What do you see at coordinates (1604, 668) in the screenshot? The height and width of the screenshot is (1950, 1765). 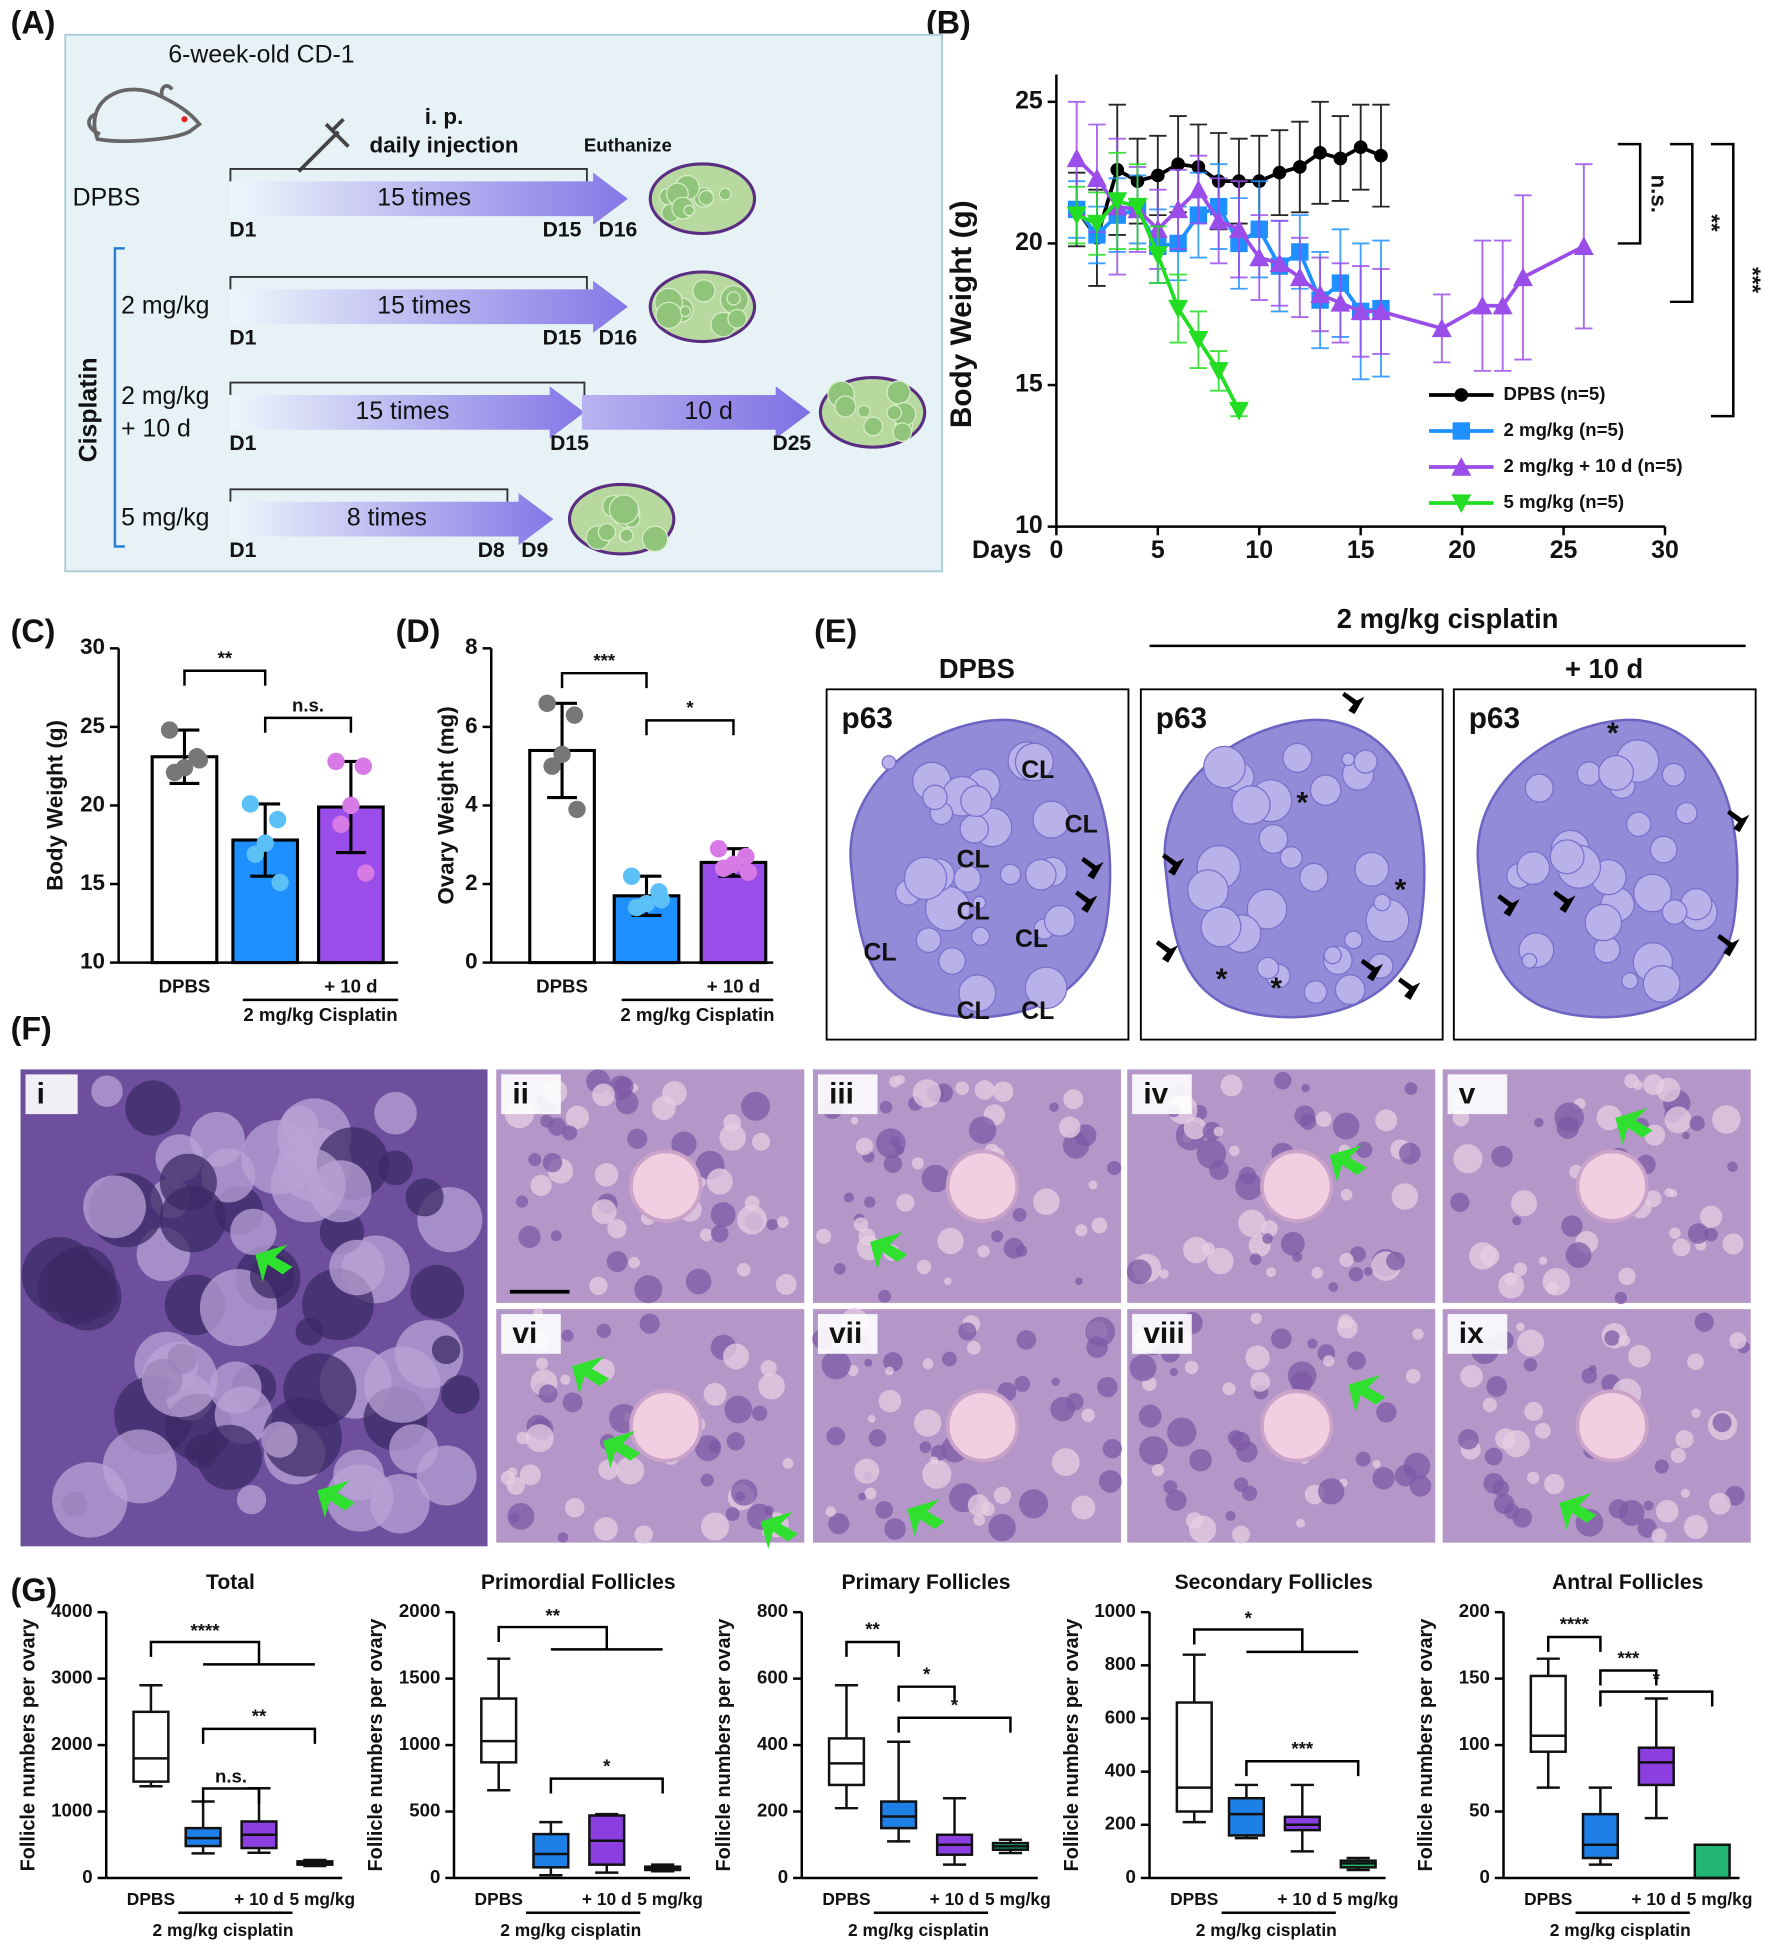 I see `section-title: + 10 d` at bounding box center [1604, 668].